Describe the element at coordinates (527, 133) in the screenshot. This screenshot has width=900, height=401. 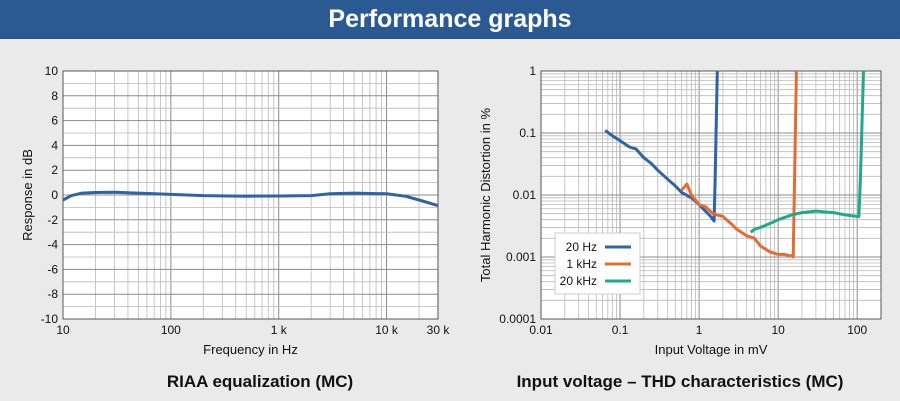
I see `y-tick-label: 0.1` at that location.